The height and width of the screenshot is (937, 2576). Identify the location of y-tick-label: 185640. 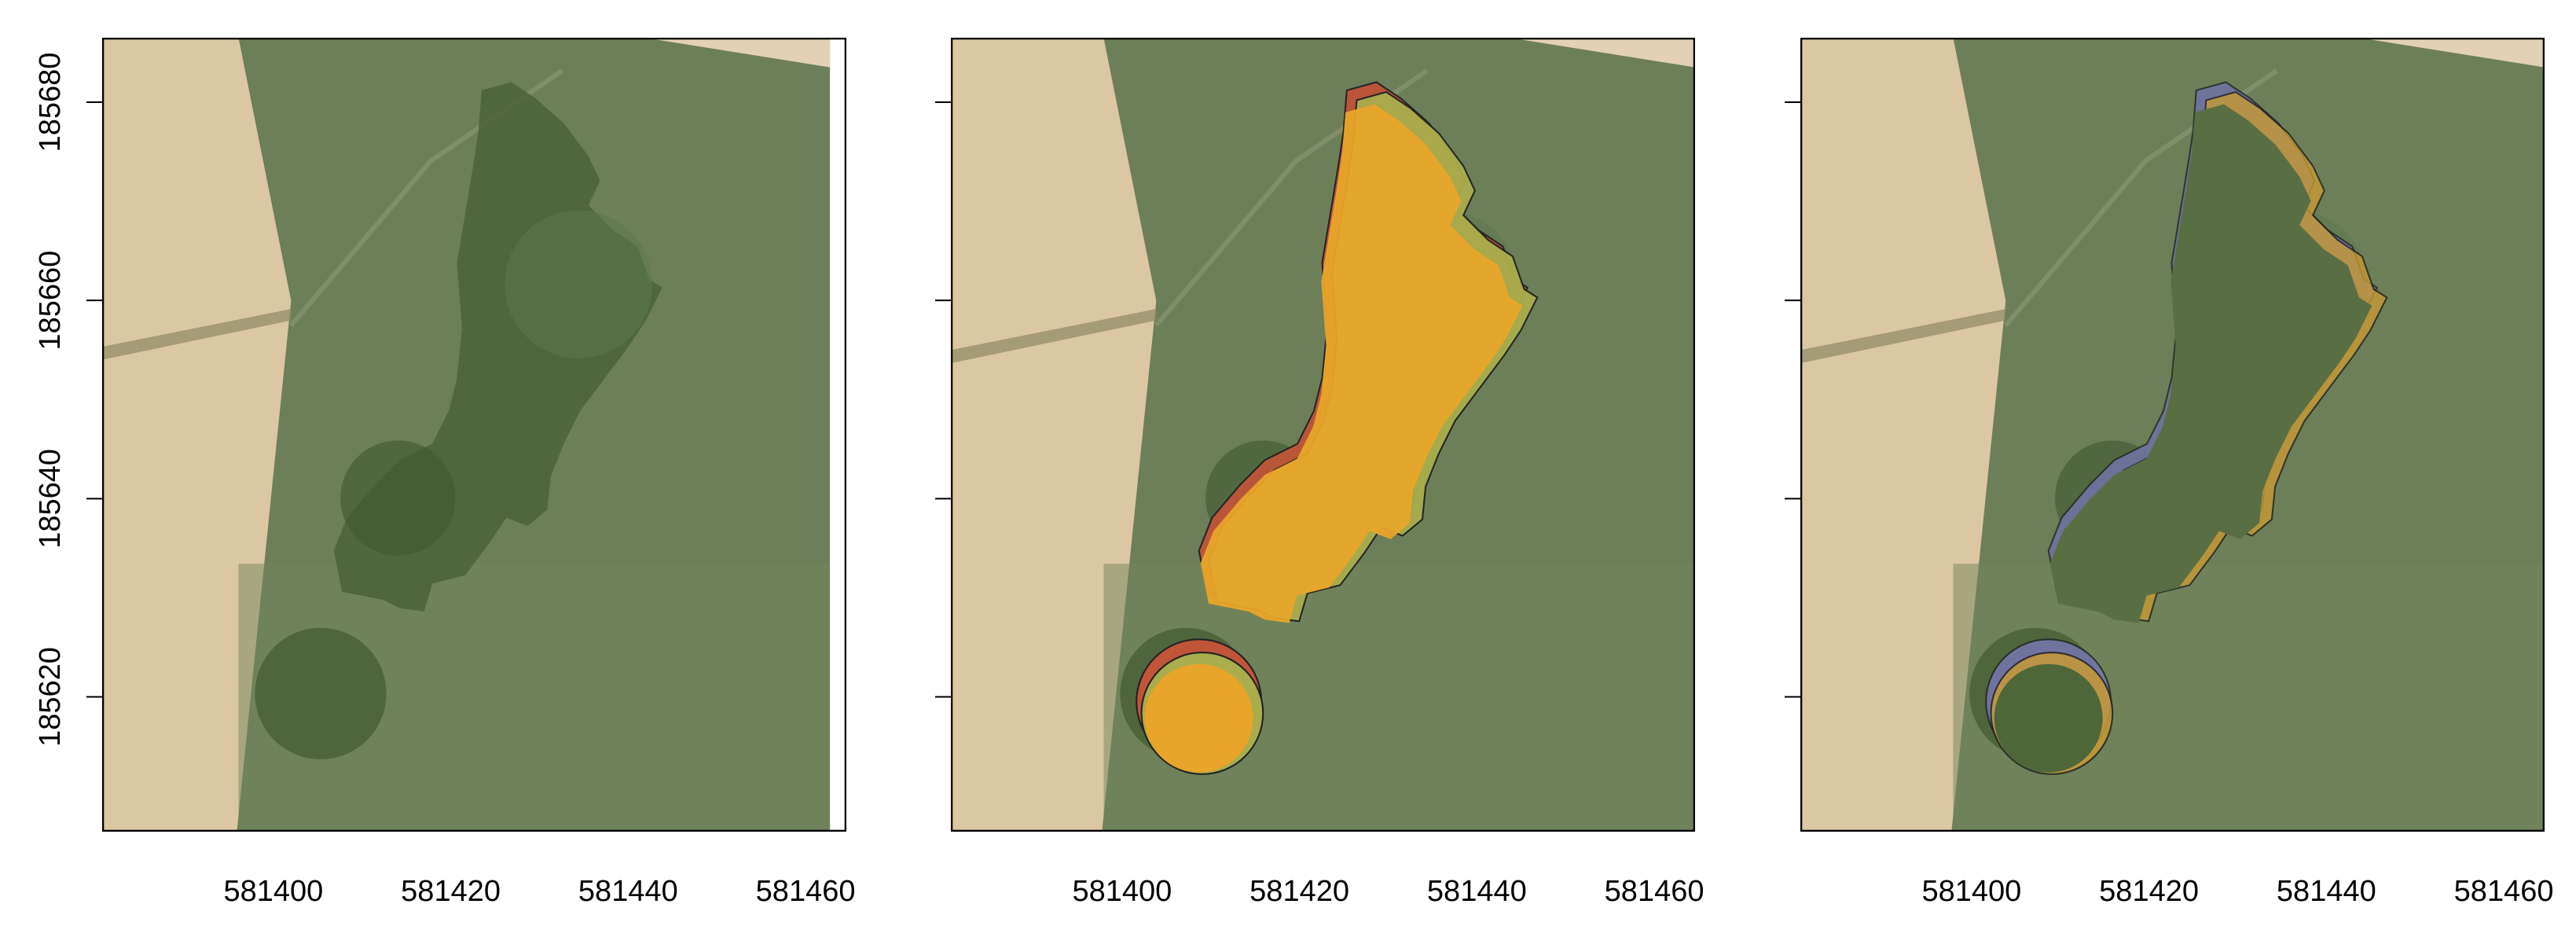
(50, 499).